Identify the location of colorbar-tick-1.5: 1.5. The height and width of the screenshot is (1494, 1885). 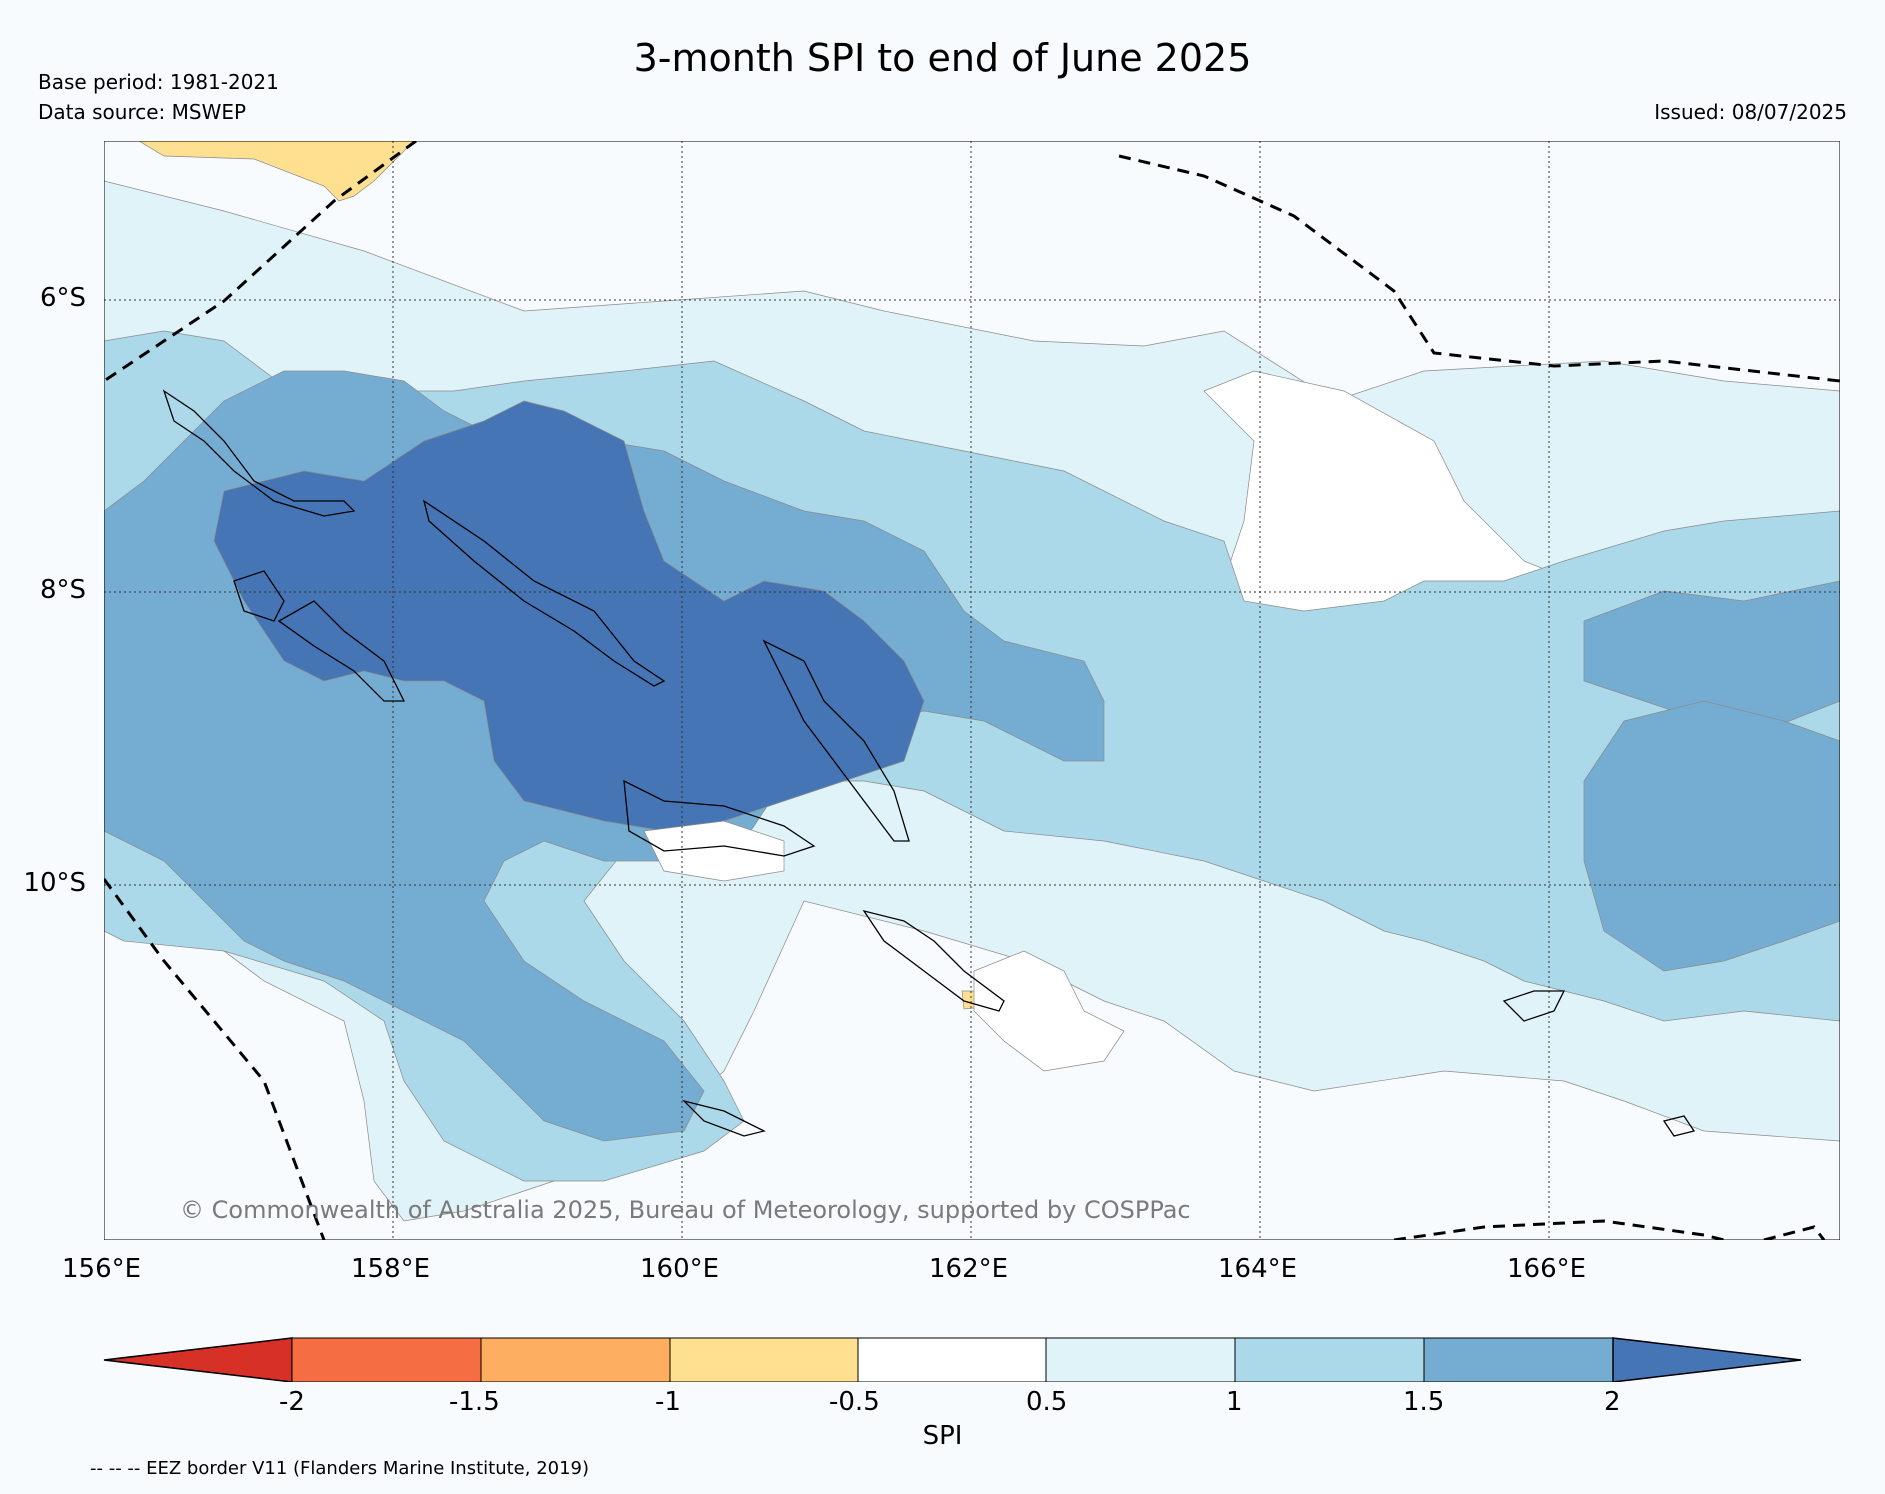
(1424, 1402).